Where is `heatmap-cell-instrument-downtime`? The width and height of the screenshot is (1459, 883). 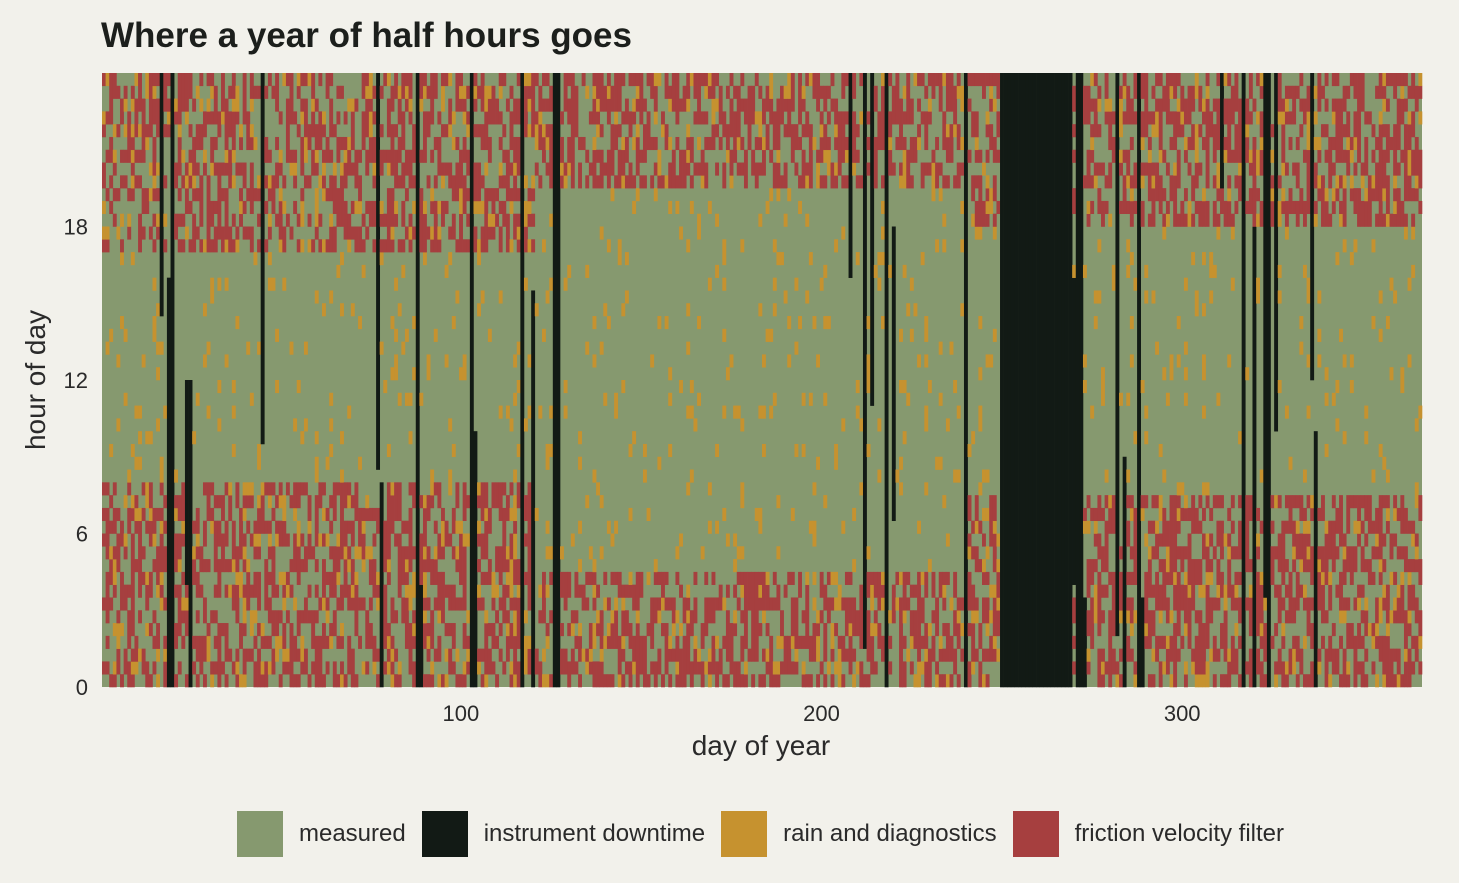
heatmap-cell-instrument-downtime is located at coordinates (1034, 380).